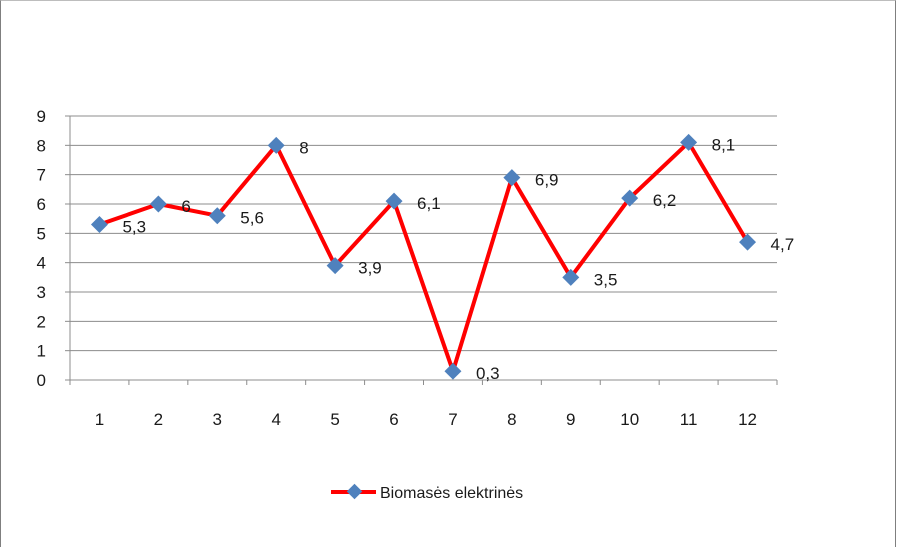 This screenshot has width=897, height=547. What do you see at coordinates (429, 203) in the screenshot?
I see `data-label: 6,1` at bounding box center [429, 203].